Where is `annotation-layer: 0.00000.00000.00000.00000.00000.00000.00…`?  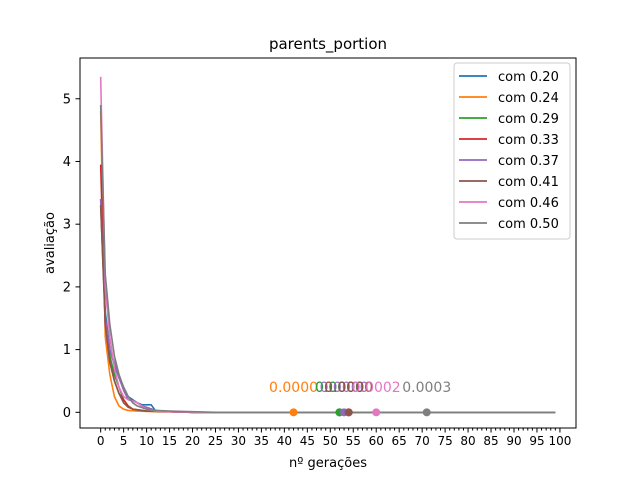 annotation-layer: 0.00000.00000.00000.00000.00000.00000.00… is located at coordinates (360, 388).